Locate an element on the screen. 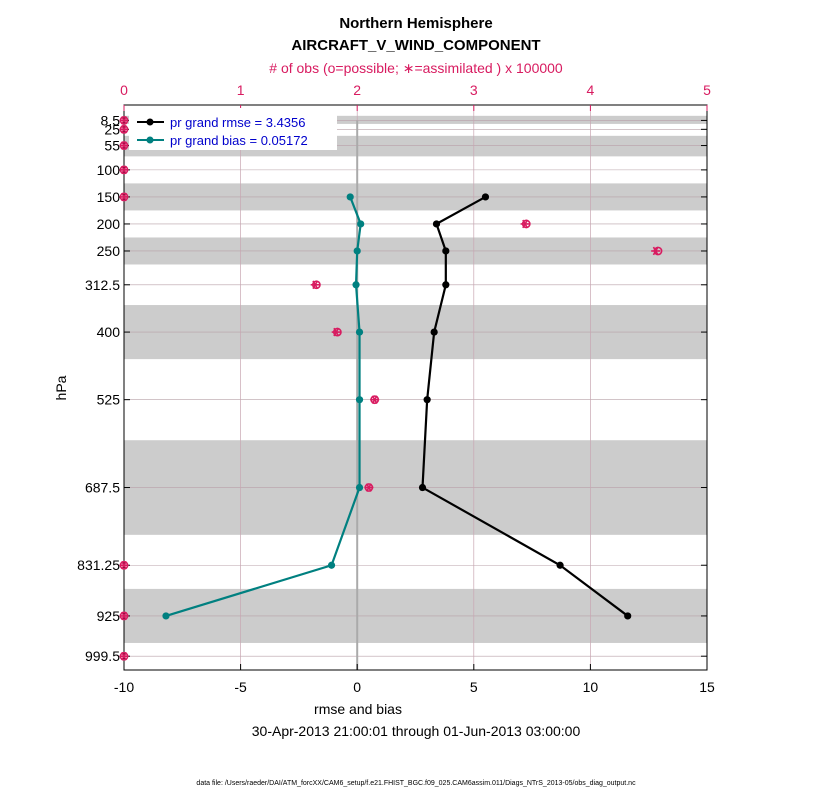 The height and width of the screenshot is (800, 830). top-tick-label: 1 is located at coordinates (241, 90).